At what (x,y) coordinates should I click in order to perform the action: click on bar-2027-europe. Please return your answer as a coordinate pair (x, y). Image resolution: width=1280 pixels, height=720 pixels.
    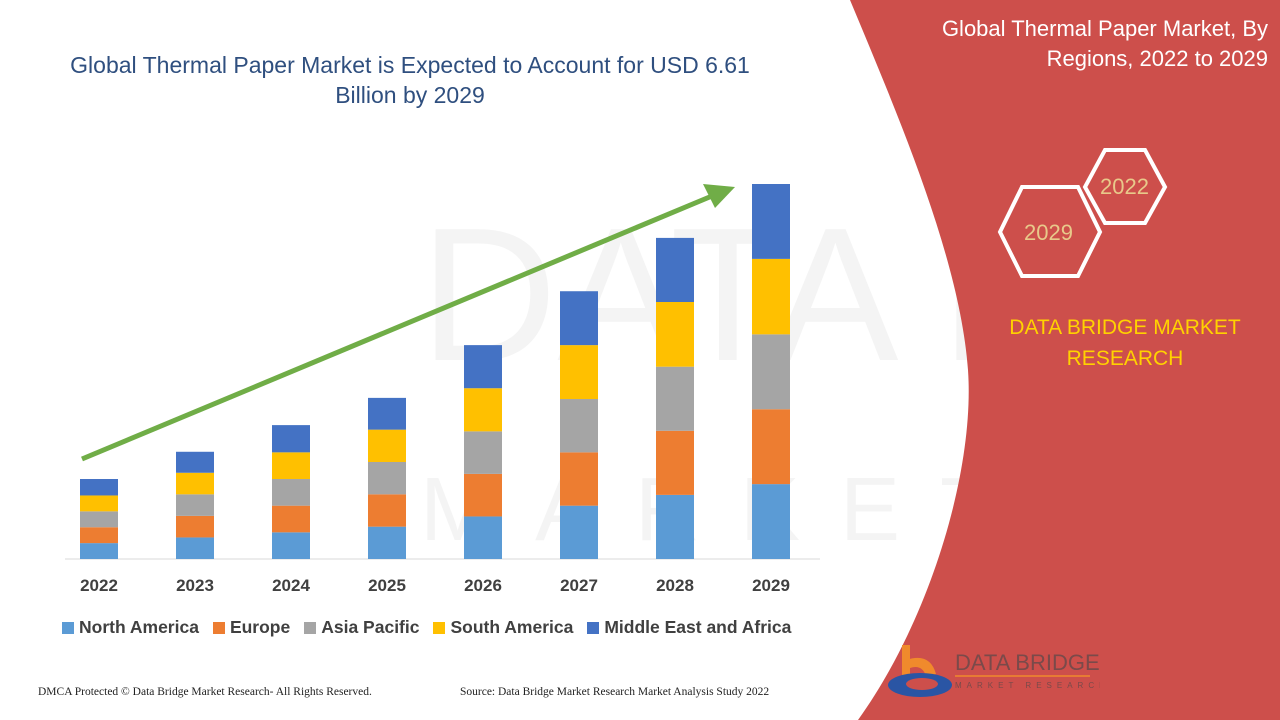
    Looking at the image, I should click on (579, 479).